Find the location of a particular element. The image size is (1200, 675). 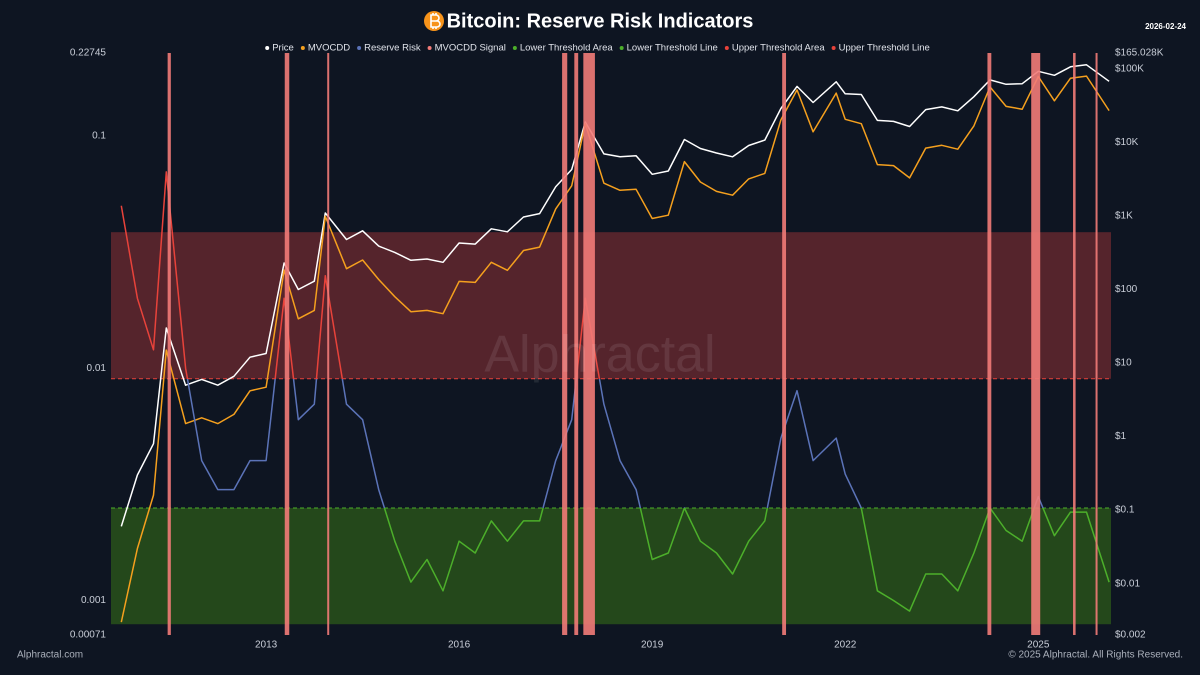

threshold-area is located at coordinates (611, 566).